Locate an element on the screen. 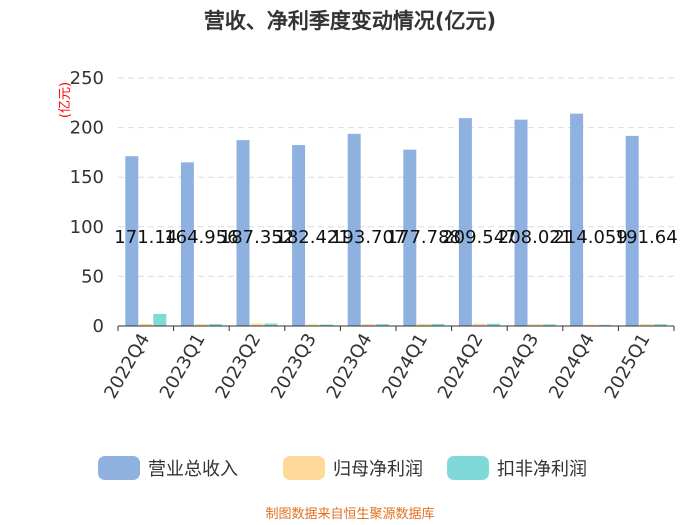 This screenshot has width=700, height=525. x-tick-label: 2024Q1 is located at coordinates (405, 366).